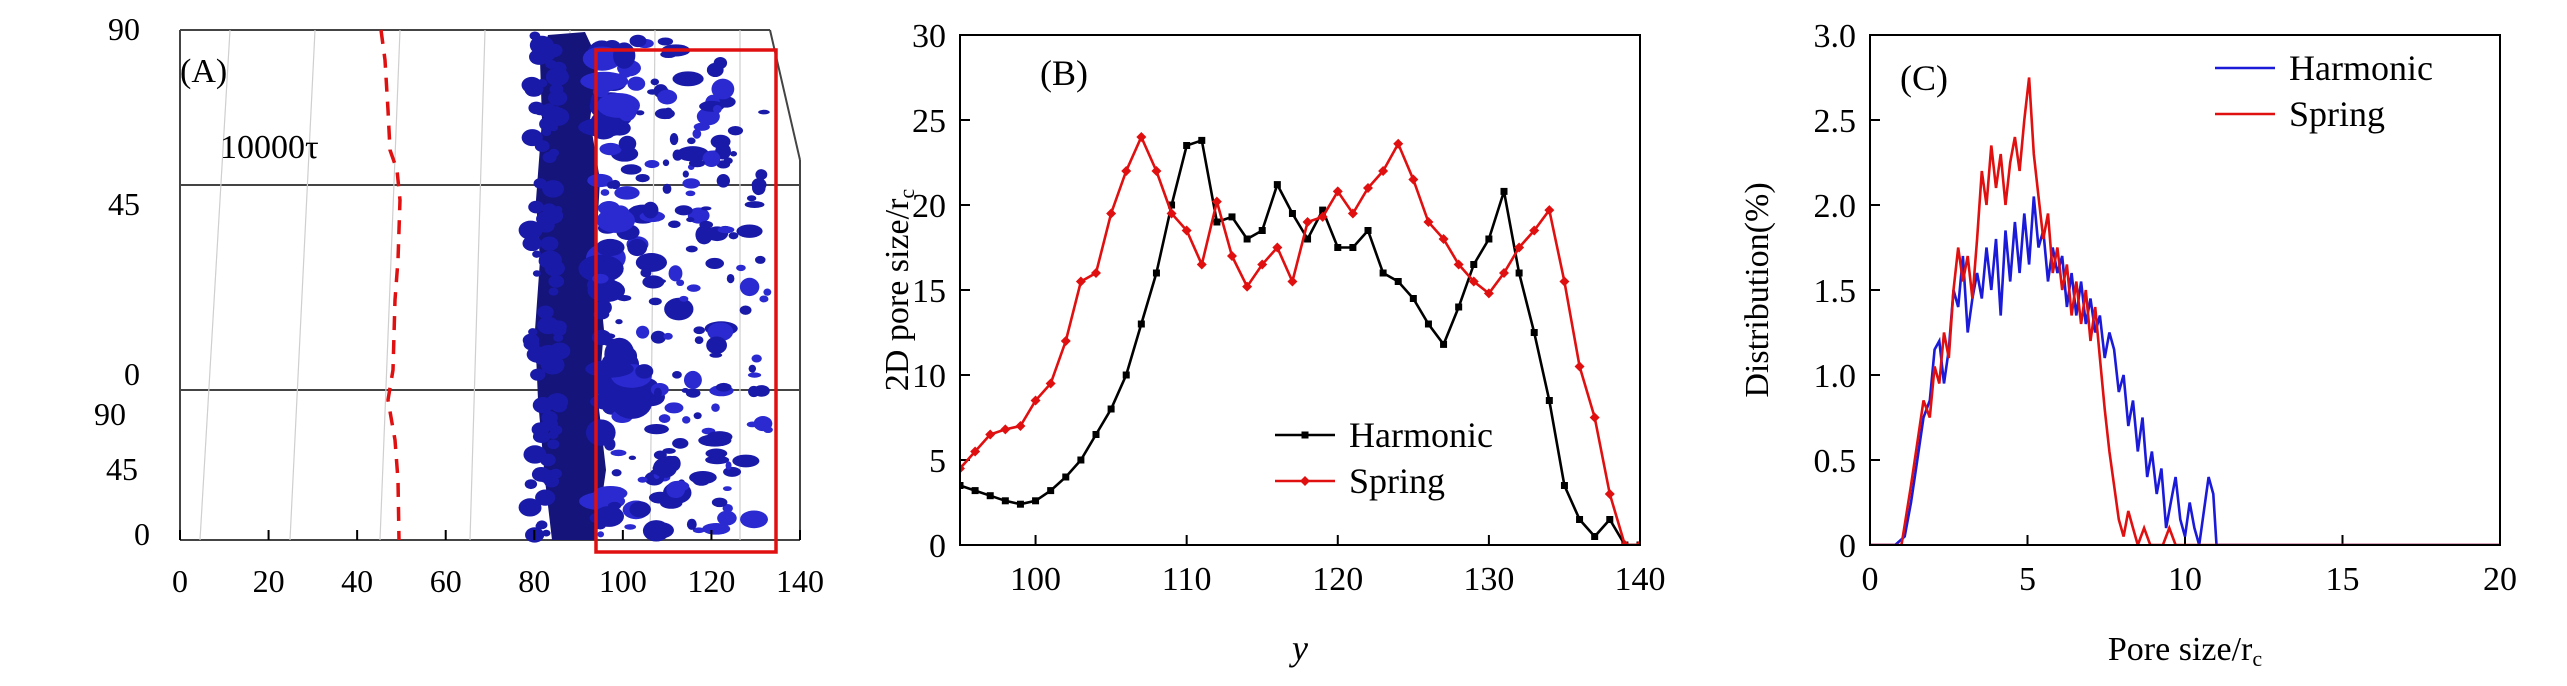 The height and width of the screenshot is (686, 2567). Describe the element at coordinates (906, 194) in the screenshot. I see `panel-b-y-axis-label-sub: c` at that location.